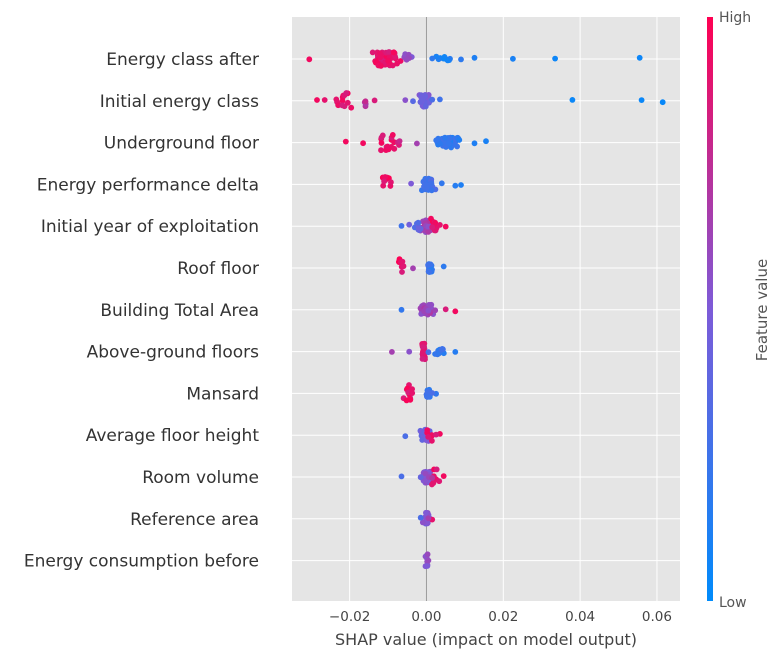  Describe the element at coordinates (735, 18) in the screenshot. I see `colorbar-high-label: High` at that location.